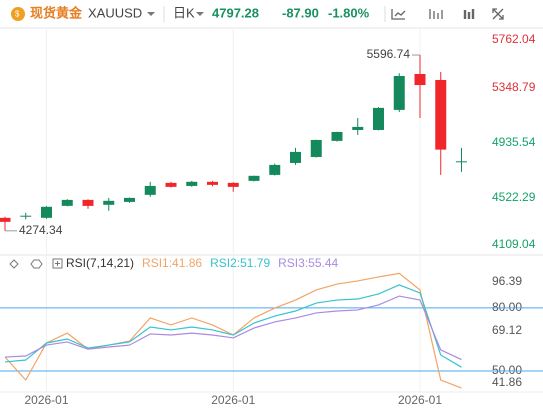  I want to click on tools-button, so click(469, 14).